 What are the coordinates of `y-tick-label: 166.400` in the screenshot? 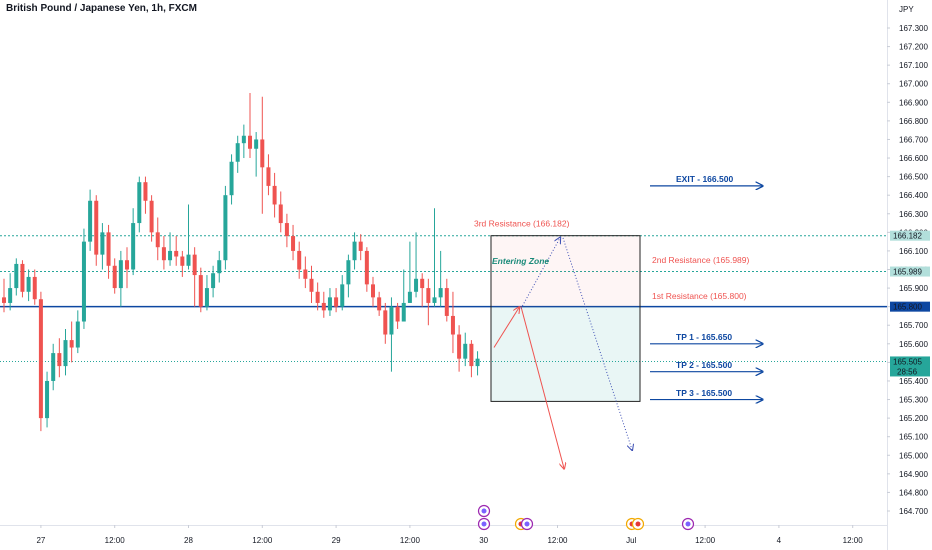 It's located at (913, 195).